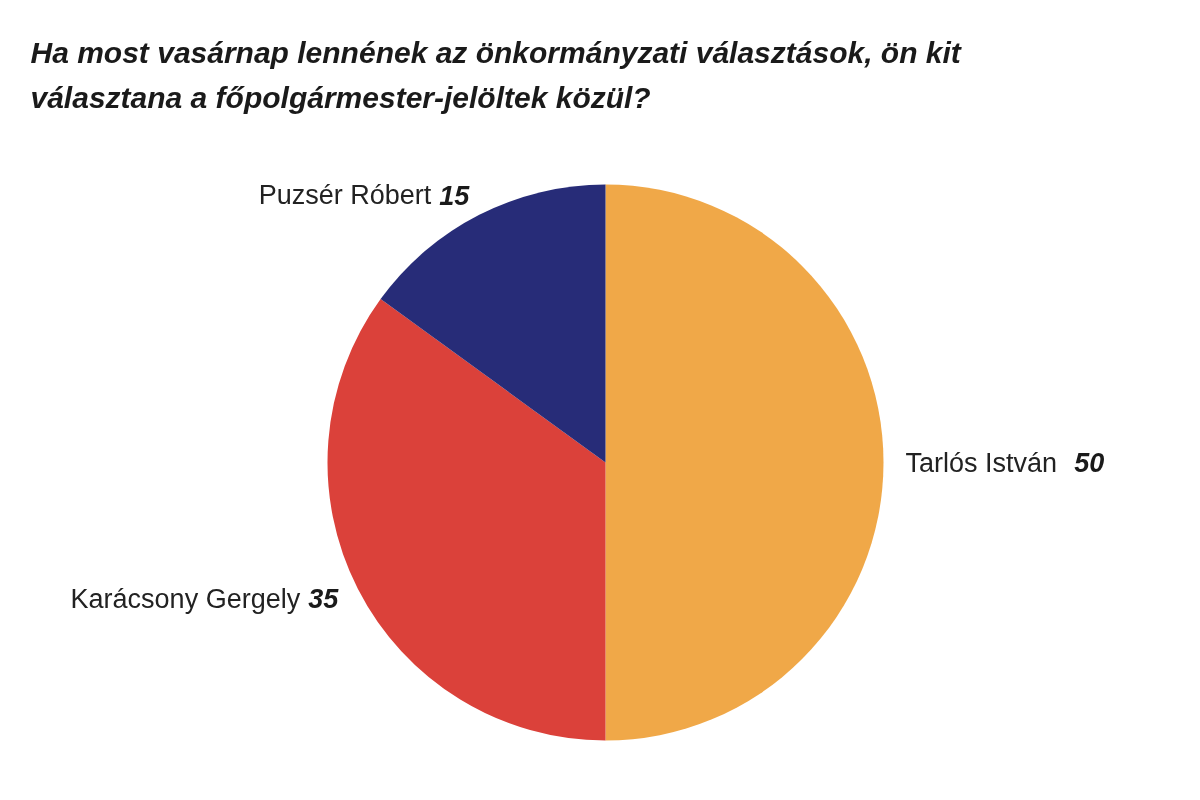  Describe the element at coordinates (496, 75) in the screenshot. I see `chart-title: Ha most vasárnap lennének az önkormányzati választások, ön kit választana a főpolgármester-jelöltek közül?` at that location.